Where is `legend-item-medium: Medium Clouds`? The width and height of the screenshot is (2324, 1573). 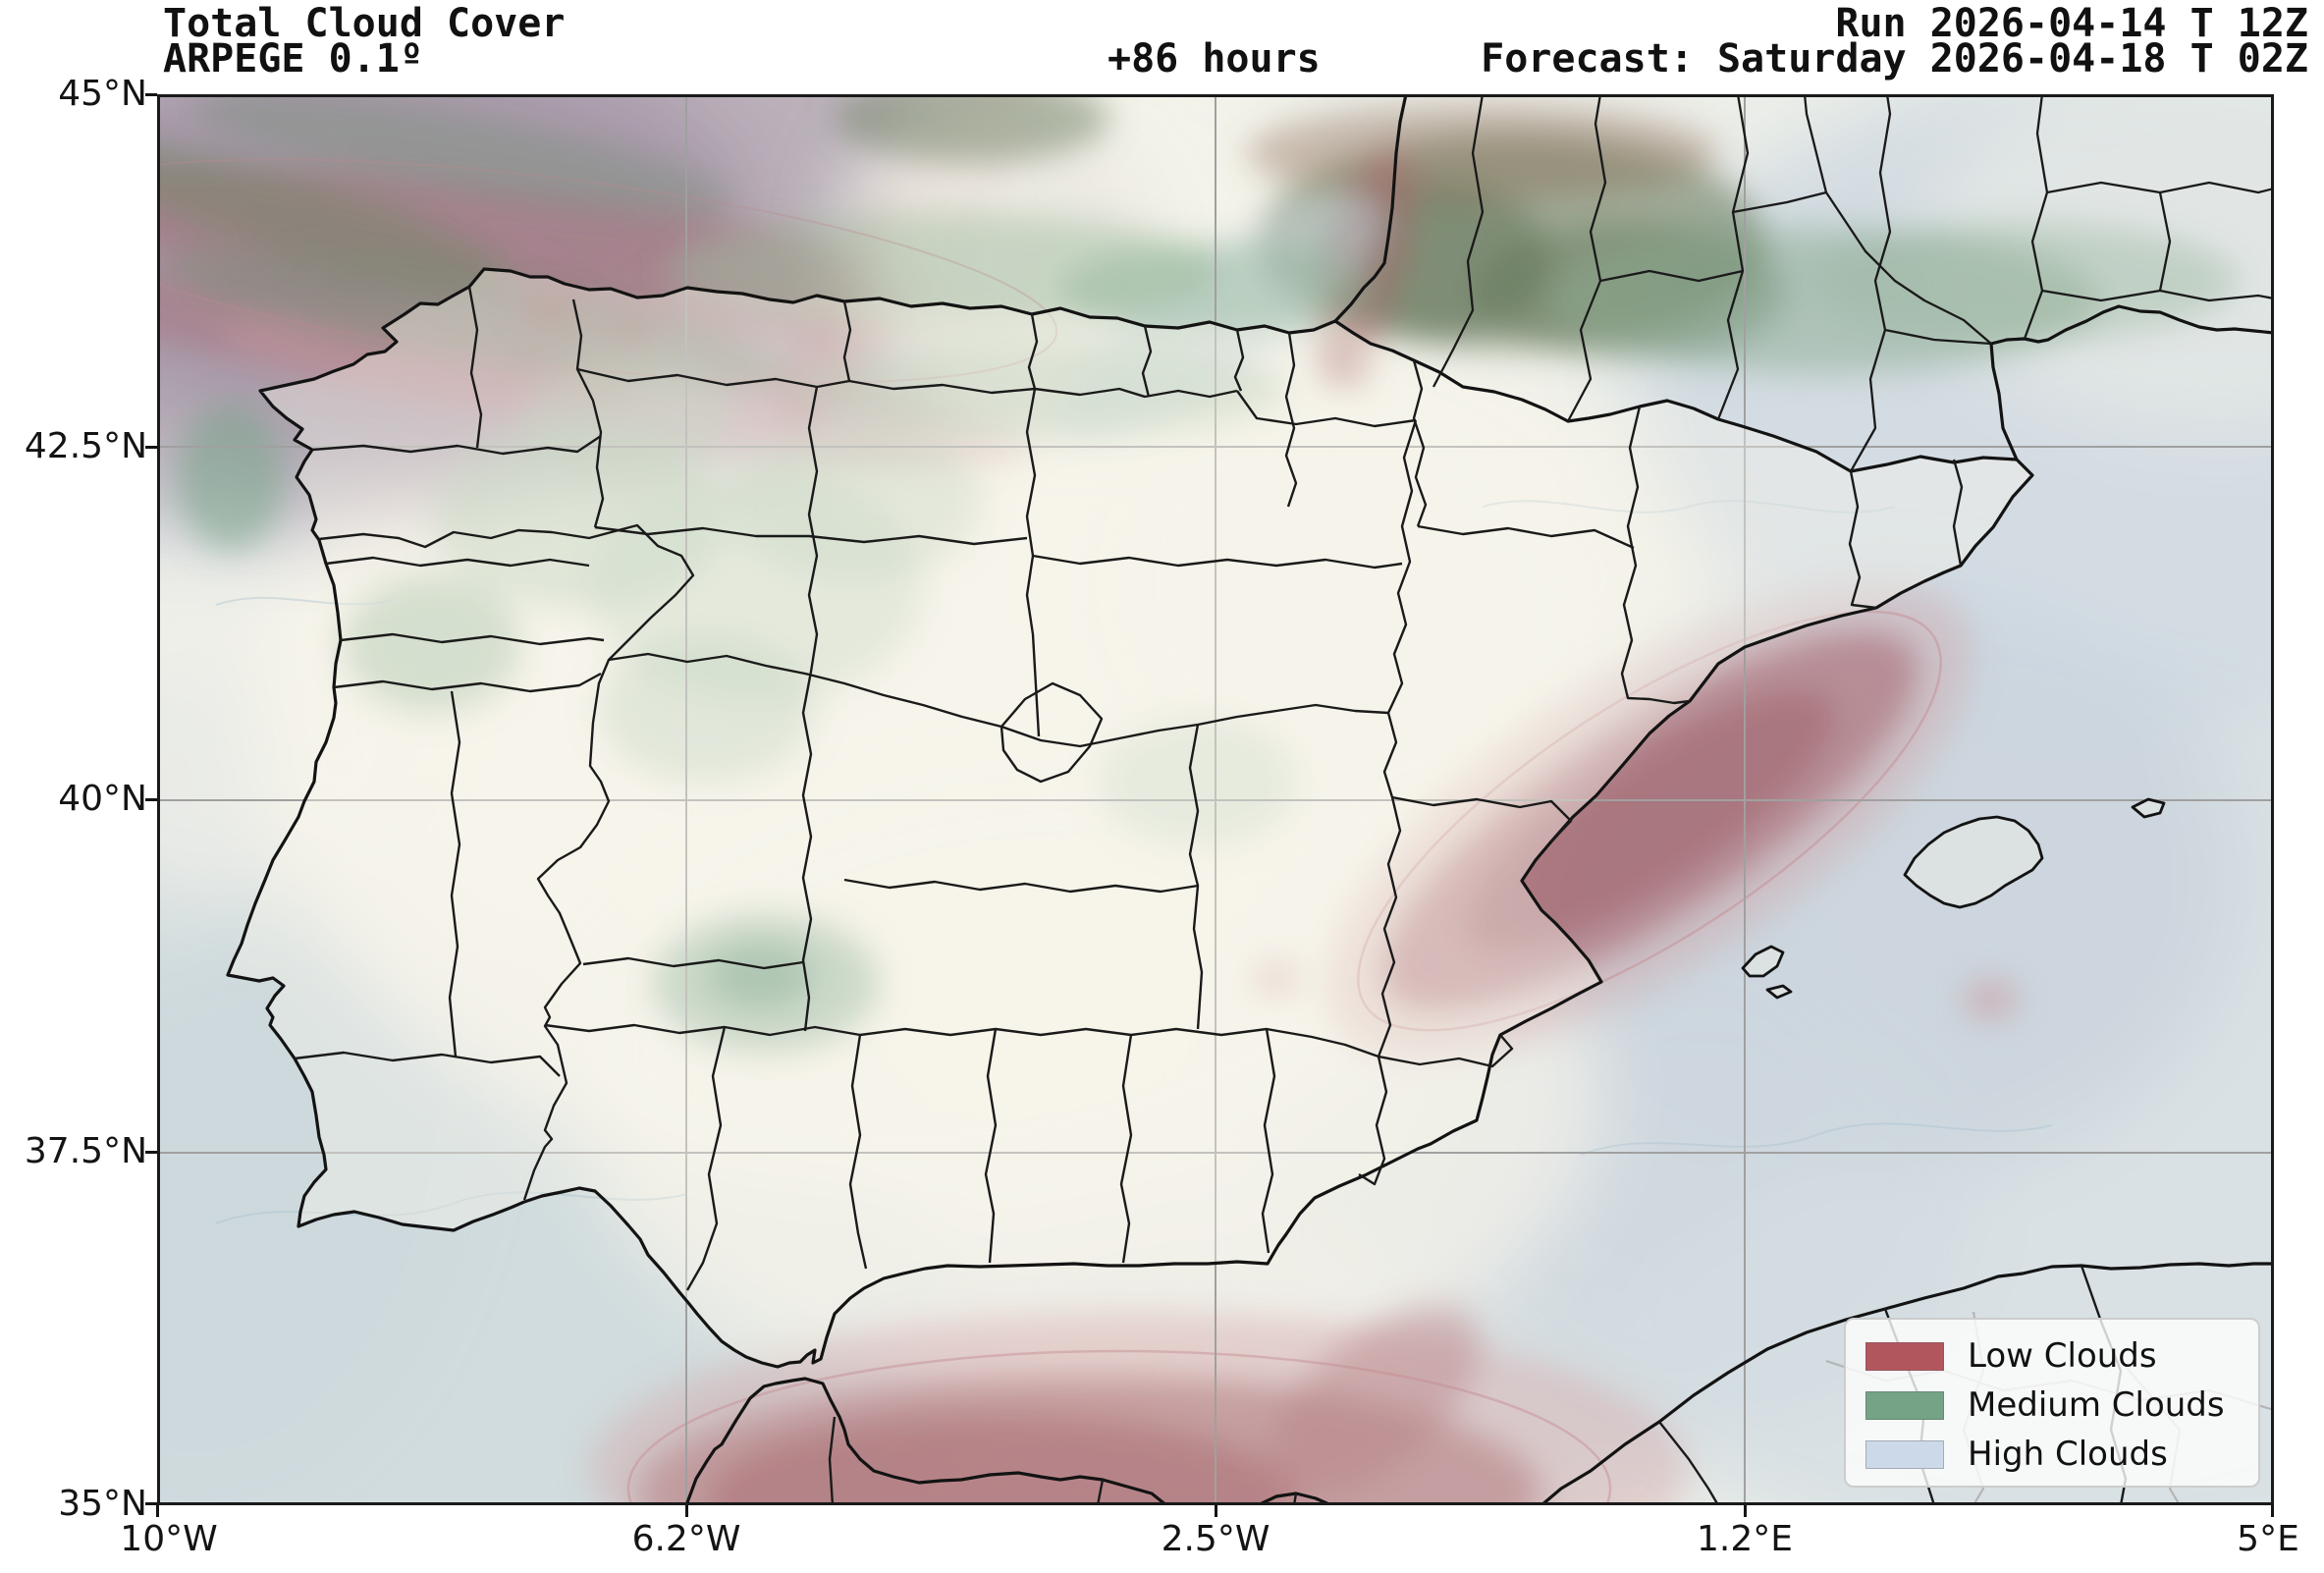 legend-item-medium: Medium Clouds is located at coordinates (2061, 1405).